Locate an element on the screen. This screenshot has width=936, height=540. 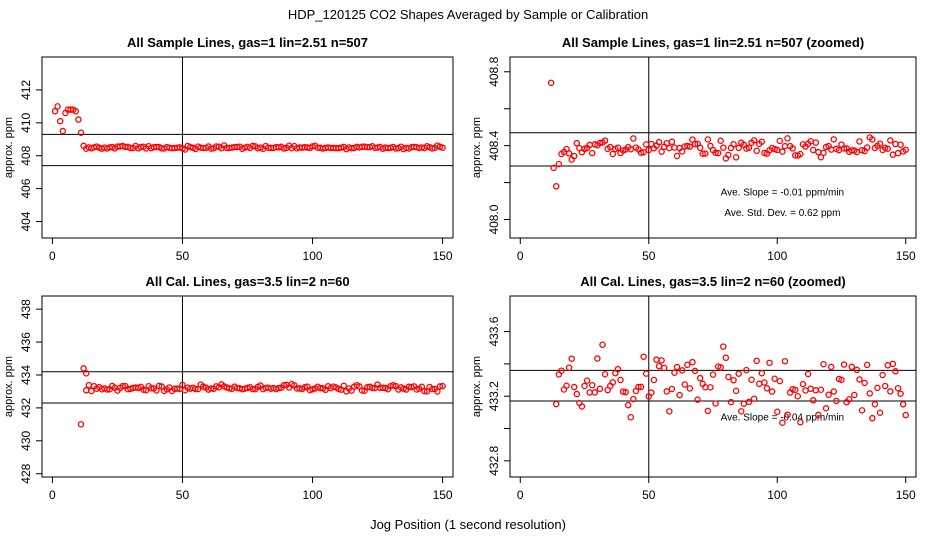
y-tick-label: 412 is located at coordinates (26, 90).